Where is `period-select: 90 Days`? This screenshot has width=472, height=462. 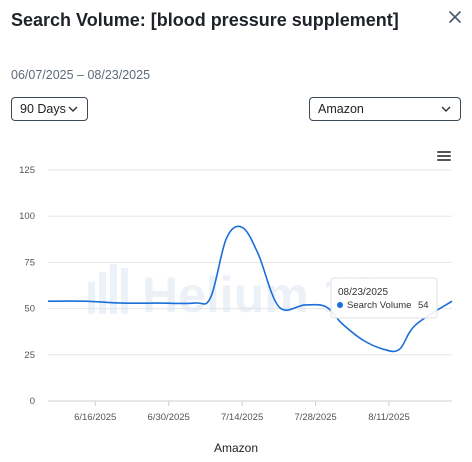
period-select: 90 Days is located at coordinates (49, 109).